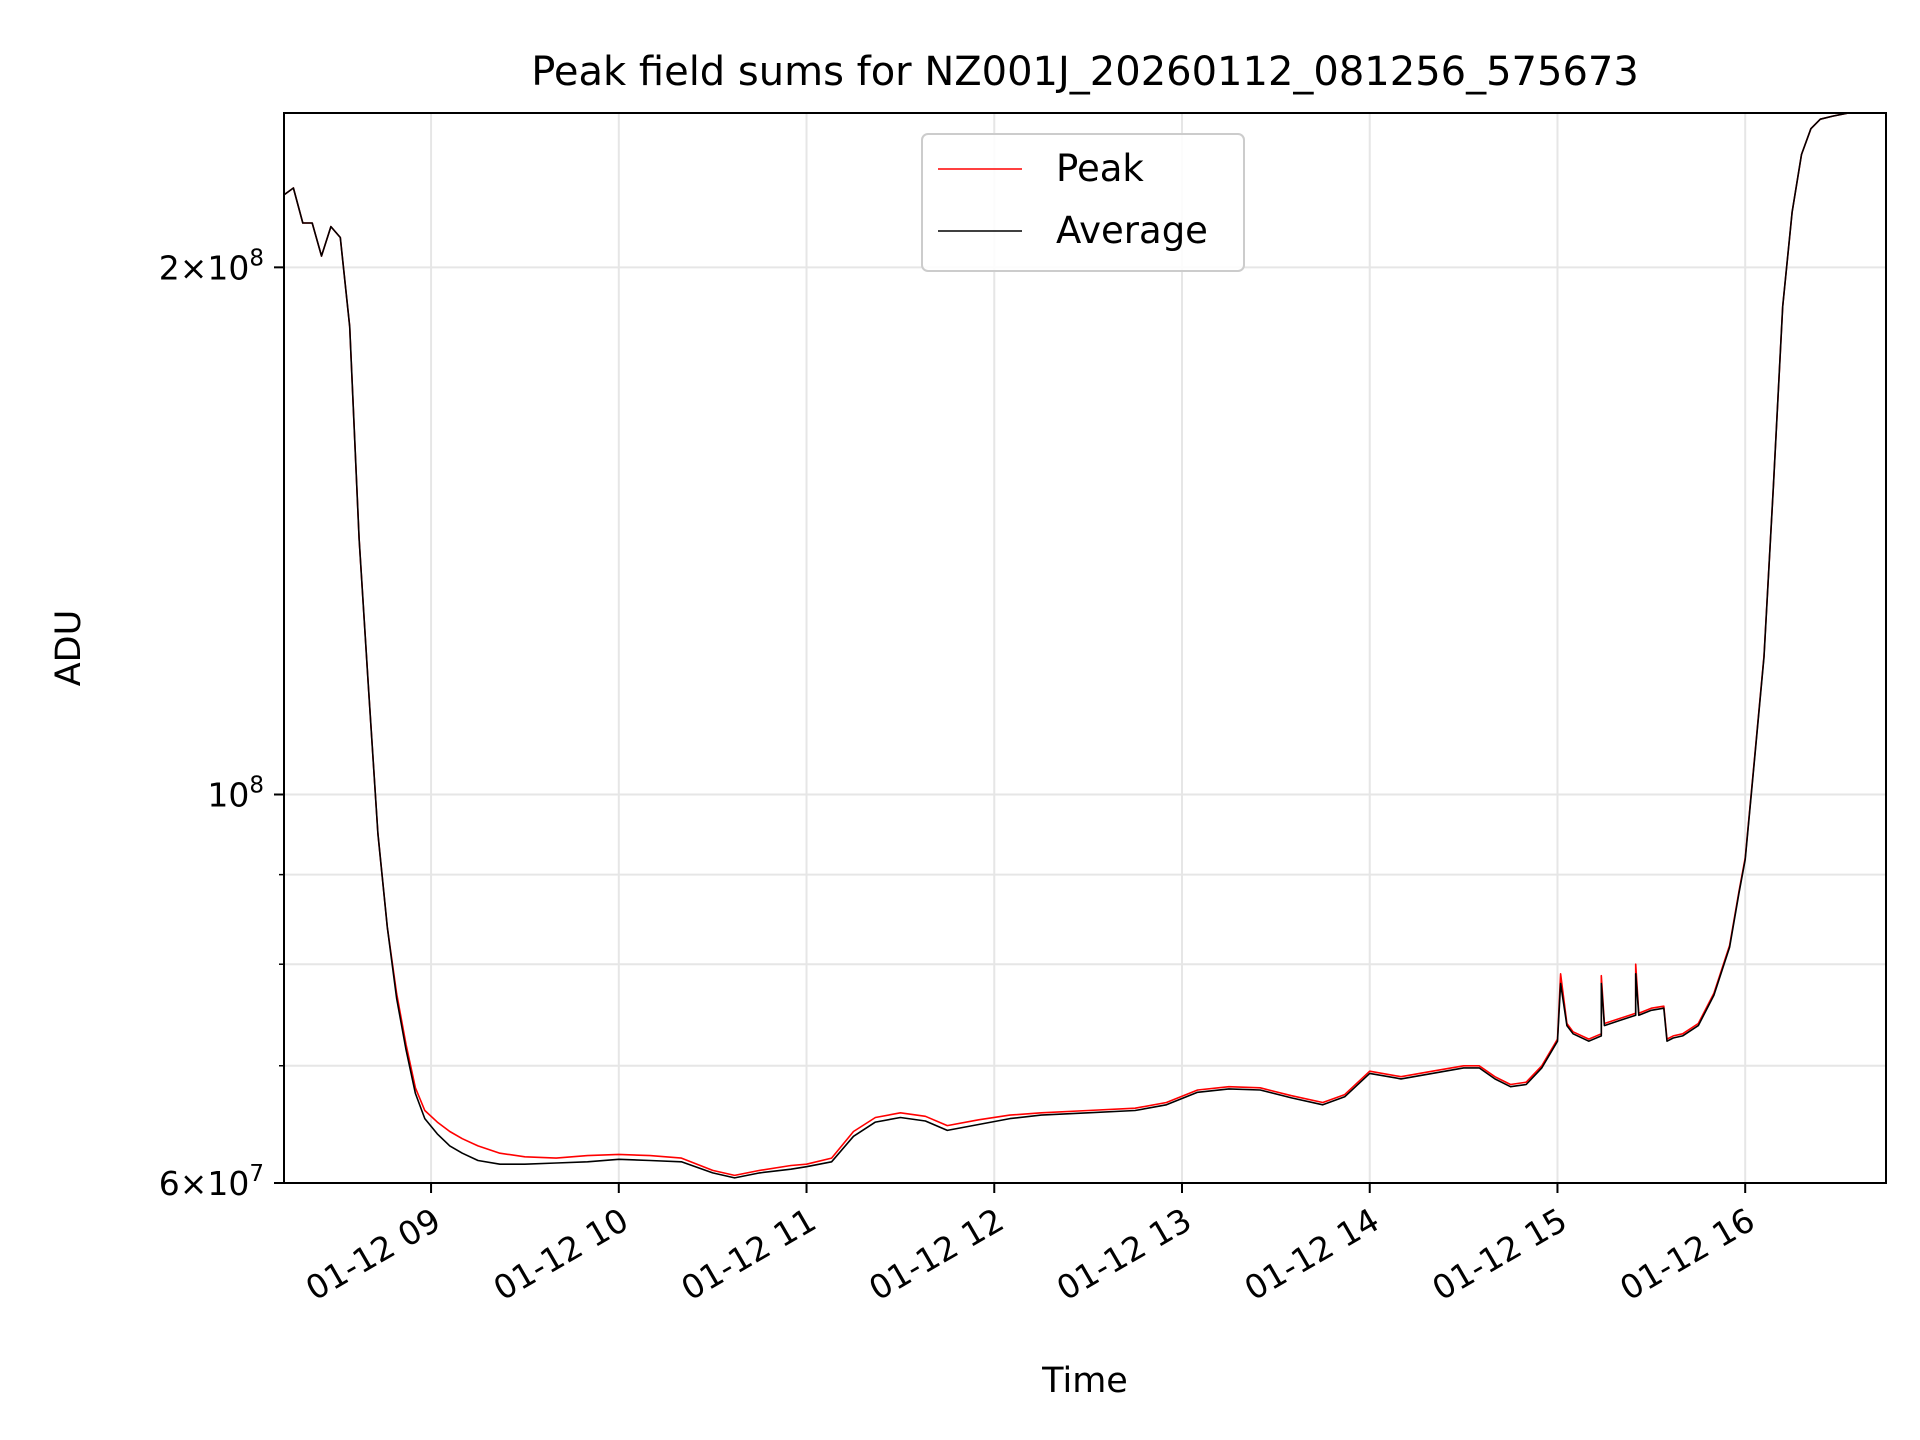 The height and width of the screenshot is (1440, 1920). Describe the element at coordinates (1132, 230) in the screenshot. I see `legend-label-average: Average` at that location.